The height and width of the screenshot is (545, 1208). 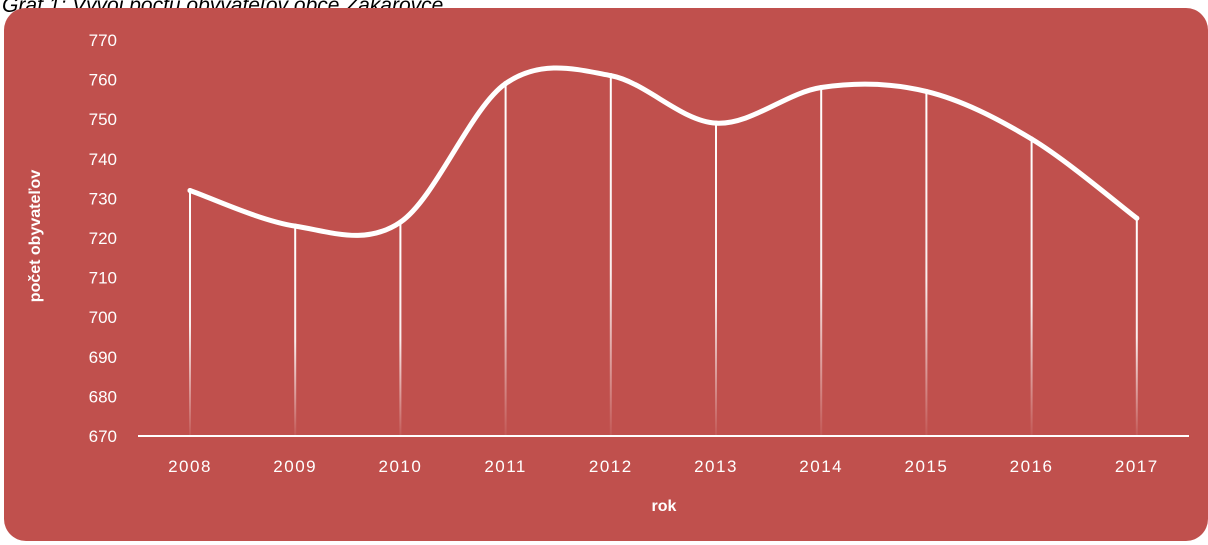 I want to click on y-axis-ticks: 670 680 690 700 710 720 730 740 750 760 770, so click(x=103, y=238).